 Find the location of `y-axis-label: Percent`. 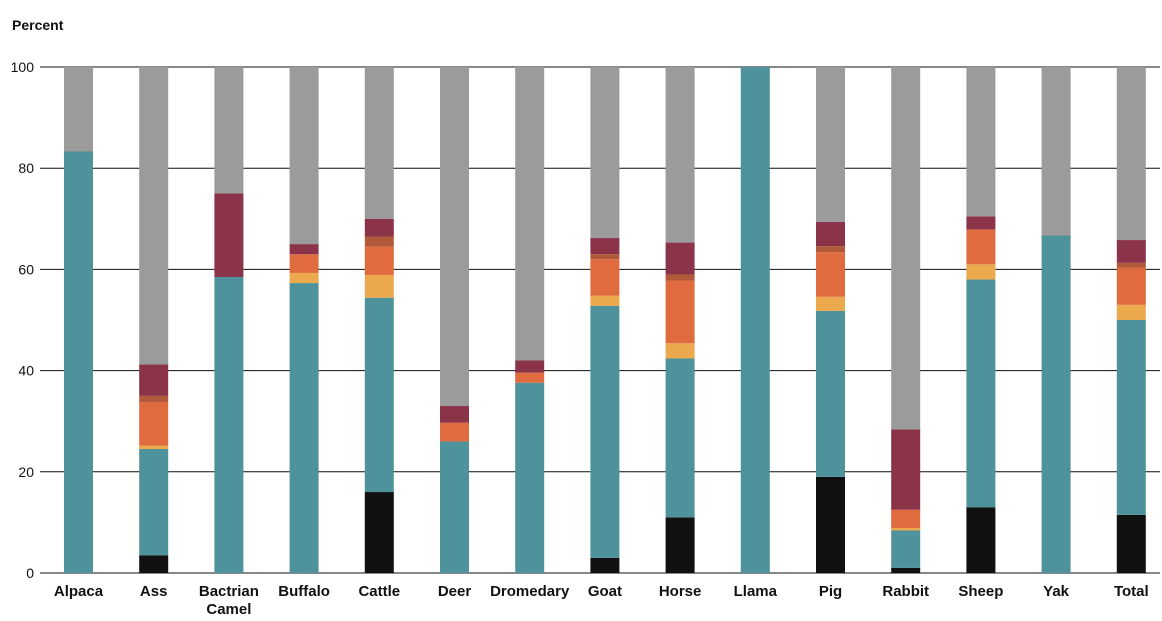

y-axis-label: Percent is located at coordinates (38, 25).